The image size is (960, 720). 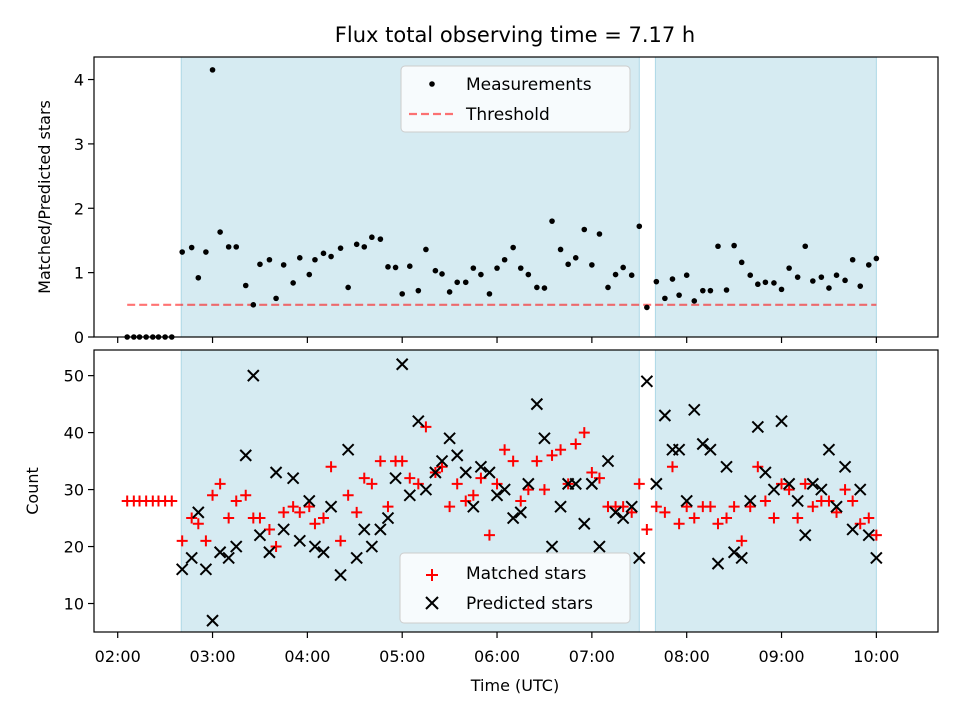 I want to click on legend-measurement-marker, so click(x=432, y=84).